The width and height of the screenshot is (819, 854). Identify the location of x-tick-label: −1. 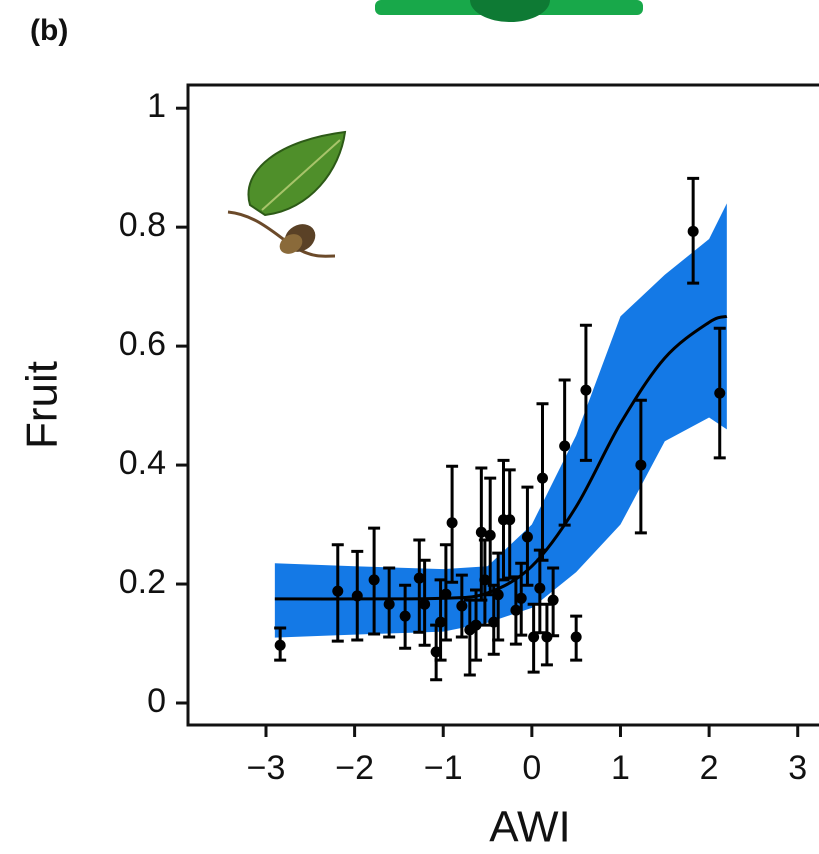
(443, 768).